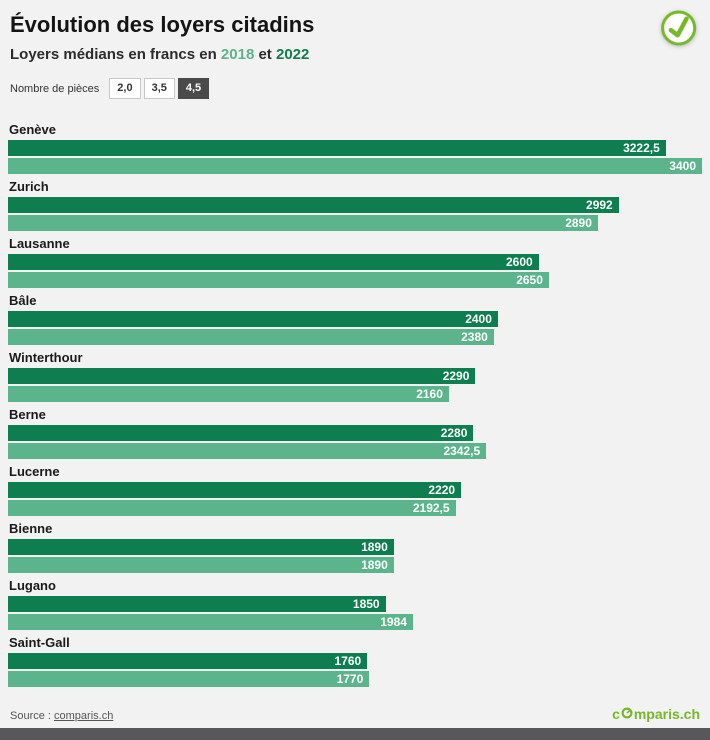 This screenshot has height=740, width=710. I want to click on city-group: Winterthour 2290 2160, so click(355, 376).